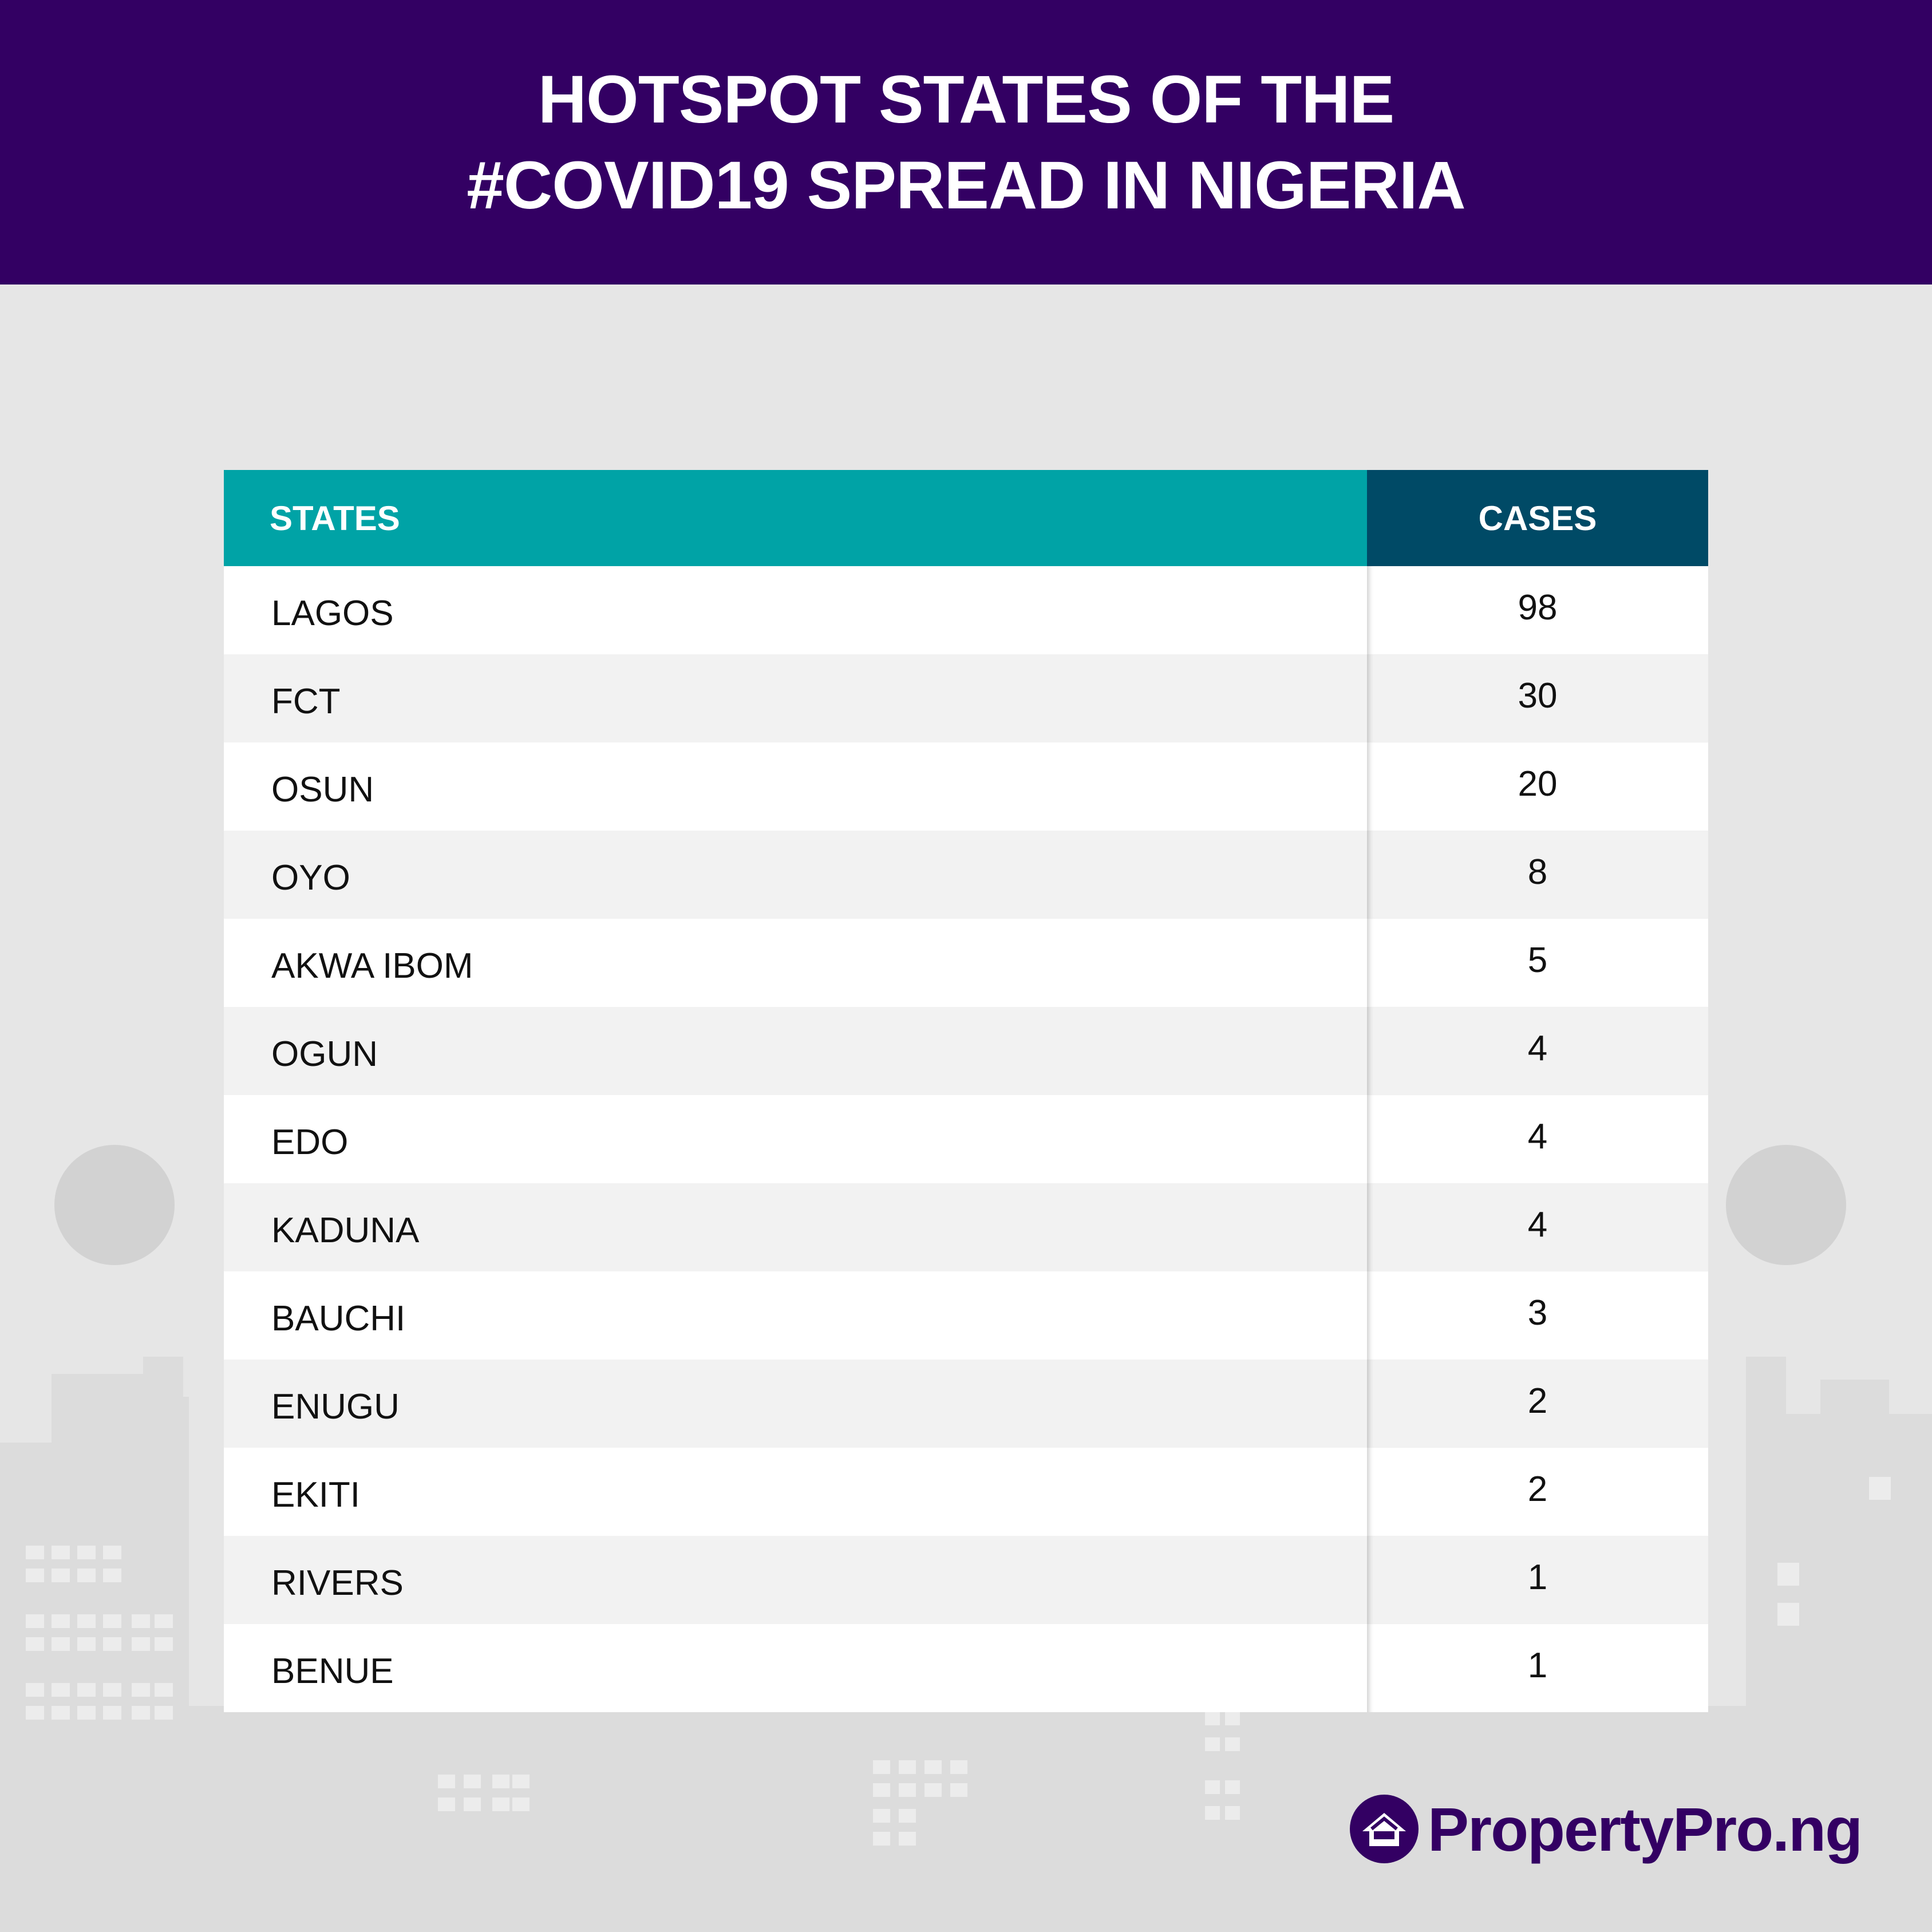  Describe the element at coordinates (966, 1580) in the screenshot. I see `table-row: RIVERS 1` at that location.